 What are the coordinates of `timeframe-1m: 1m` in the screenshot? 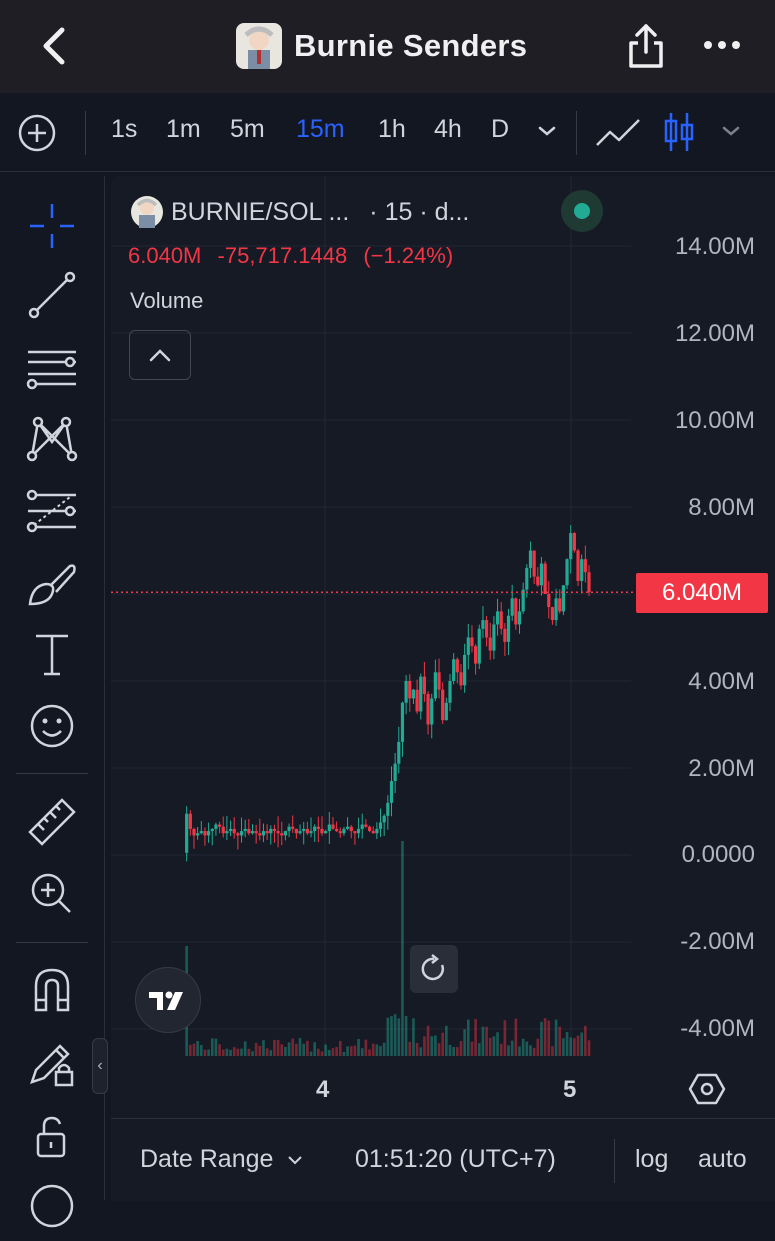 It's located at (183, 129).